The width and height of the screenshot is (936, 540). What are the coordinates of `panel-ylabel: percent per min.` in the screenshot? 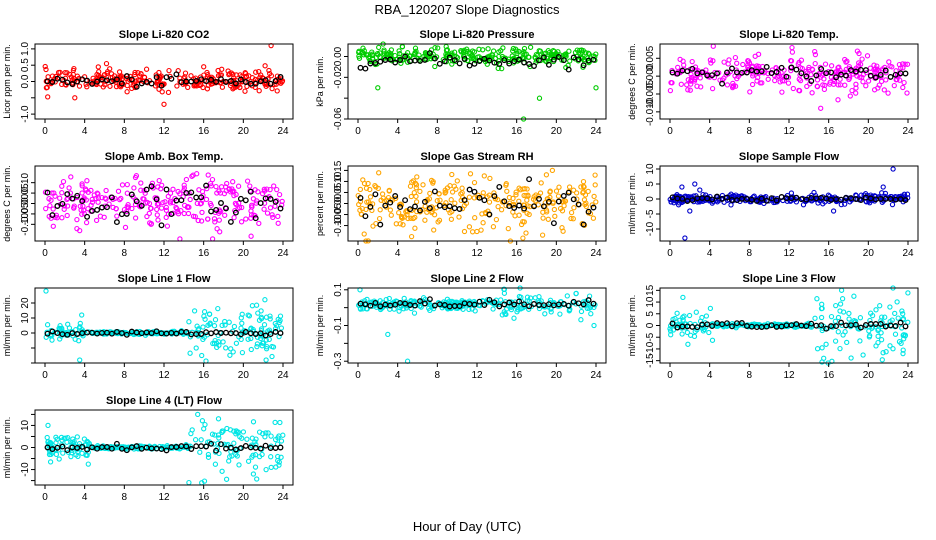 It's located at (320, 203).